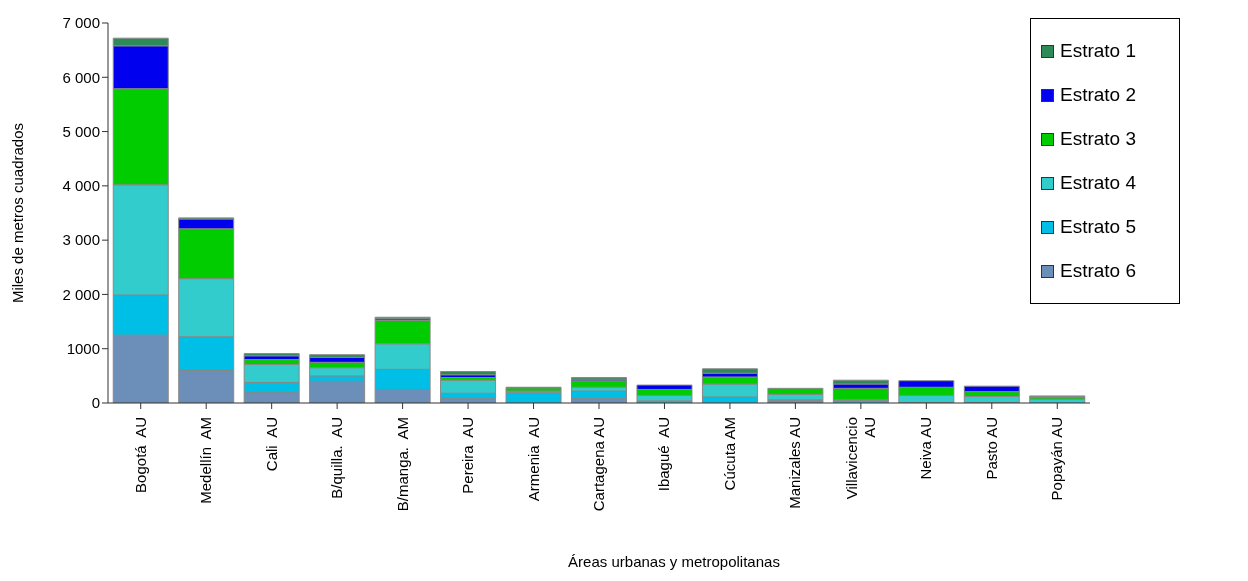 The height and width of the screenshot is (581, 1248). What do you see at coordinates (664, 454) in the screenshot?
I see `x-tick-label: Ibagué AU` at bounding box center [664, 454].